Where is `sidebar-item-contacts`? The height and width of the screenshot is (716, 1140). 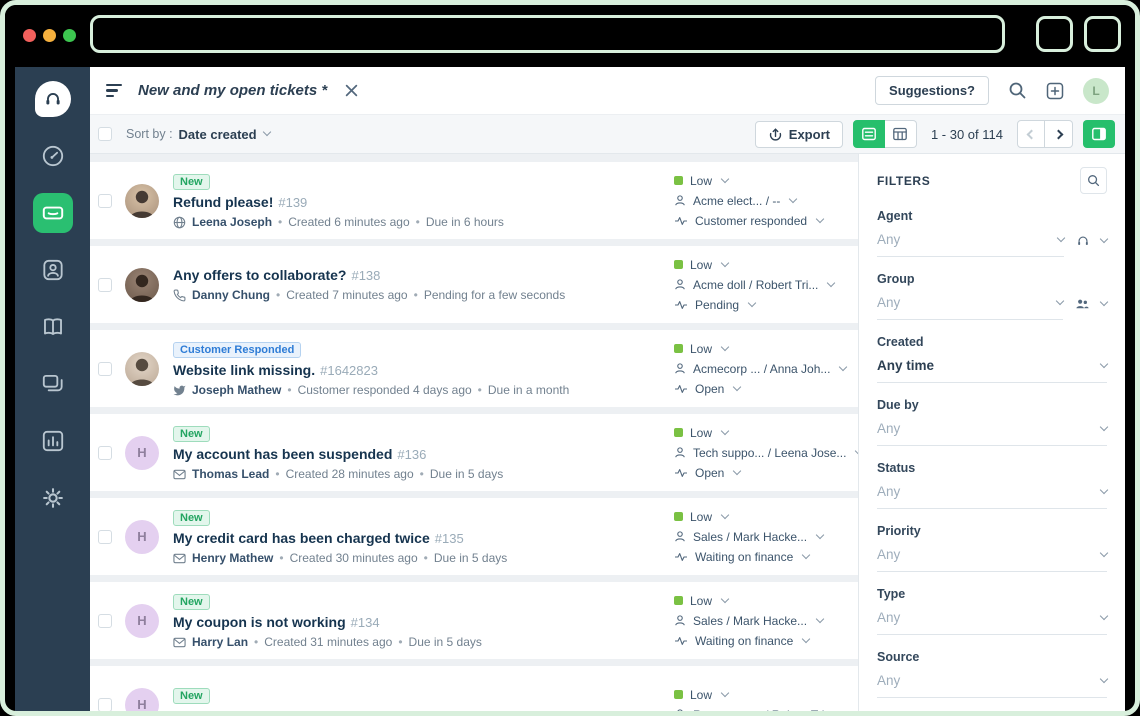 sidebar-item-contacts is located at coordinates (53, 270).